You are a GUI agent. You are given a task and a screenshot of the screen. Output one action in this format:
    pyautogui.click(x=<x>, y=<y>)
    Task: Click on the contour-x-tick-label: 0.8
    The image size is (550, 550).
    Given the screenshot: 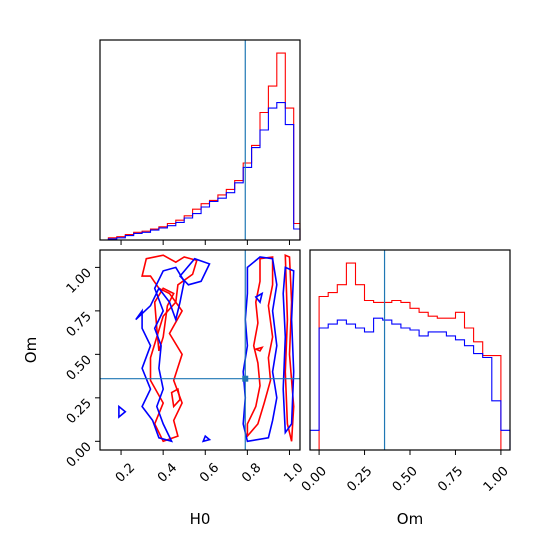 What is the action you would take?
    pyautogui.click(x=251, y=472)
    